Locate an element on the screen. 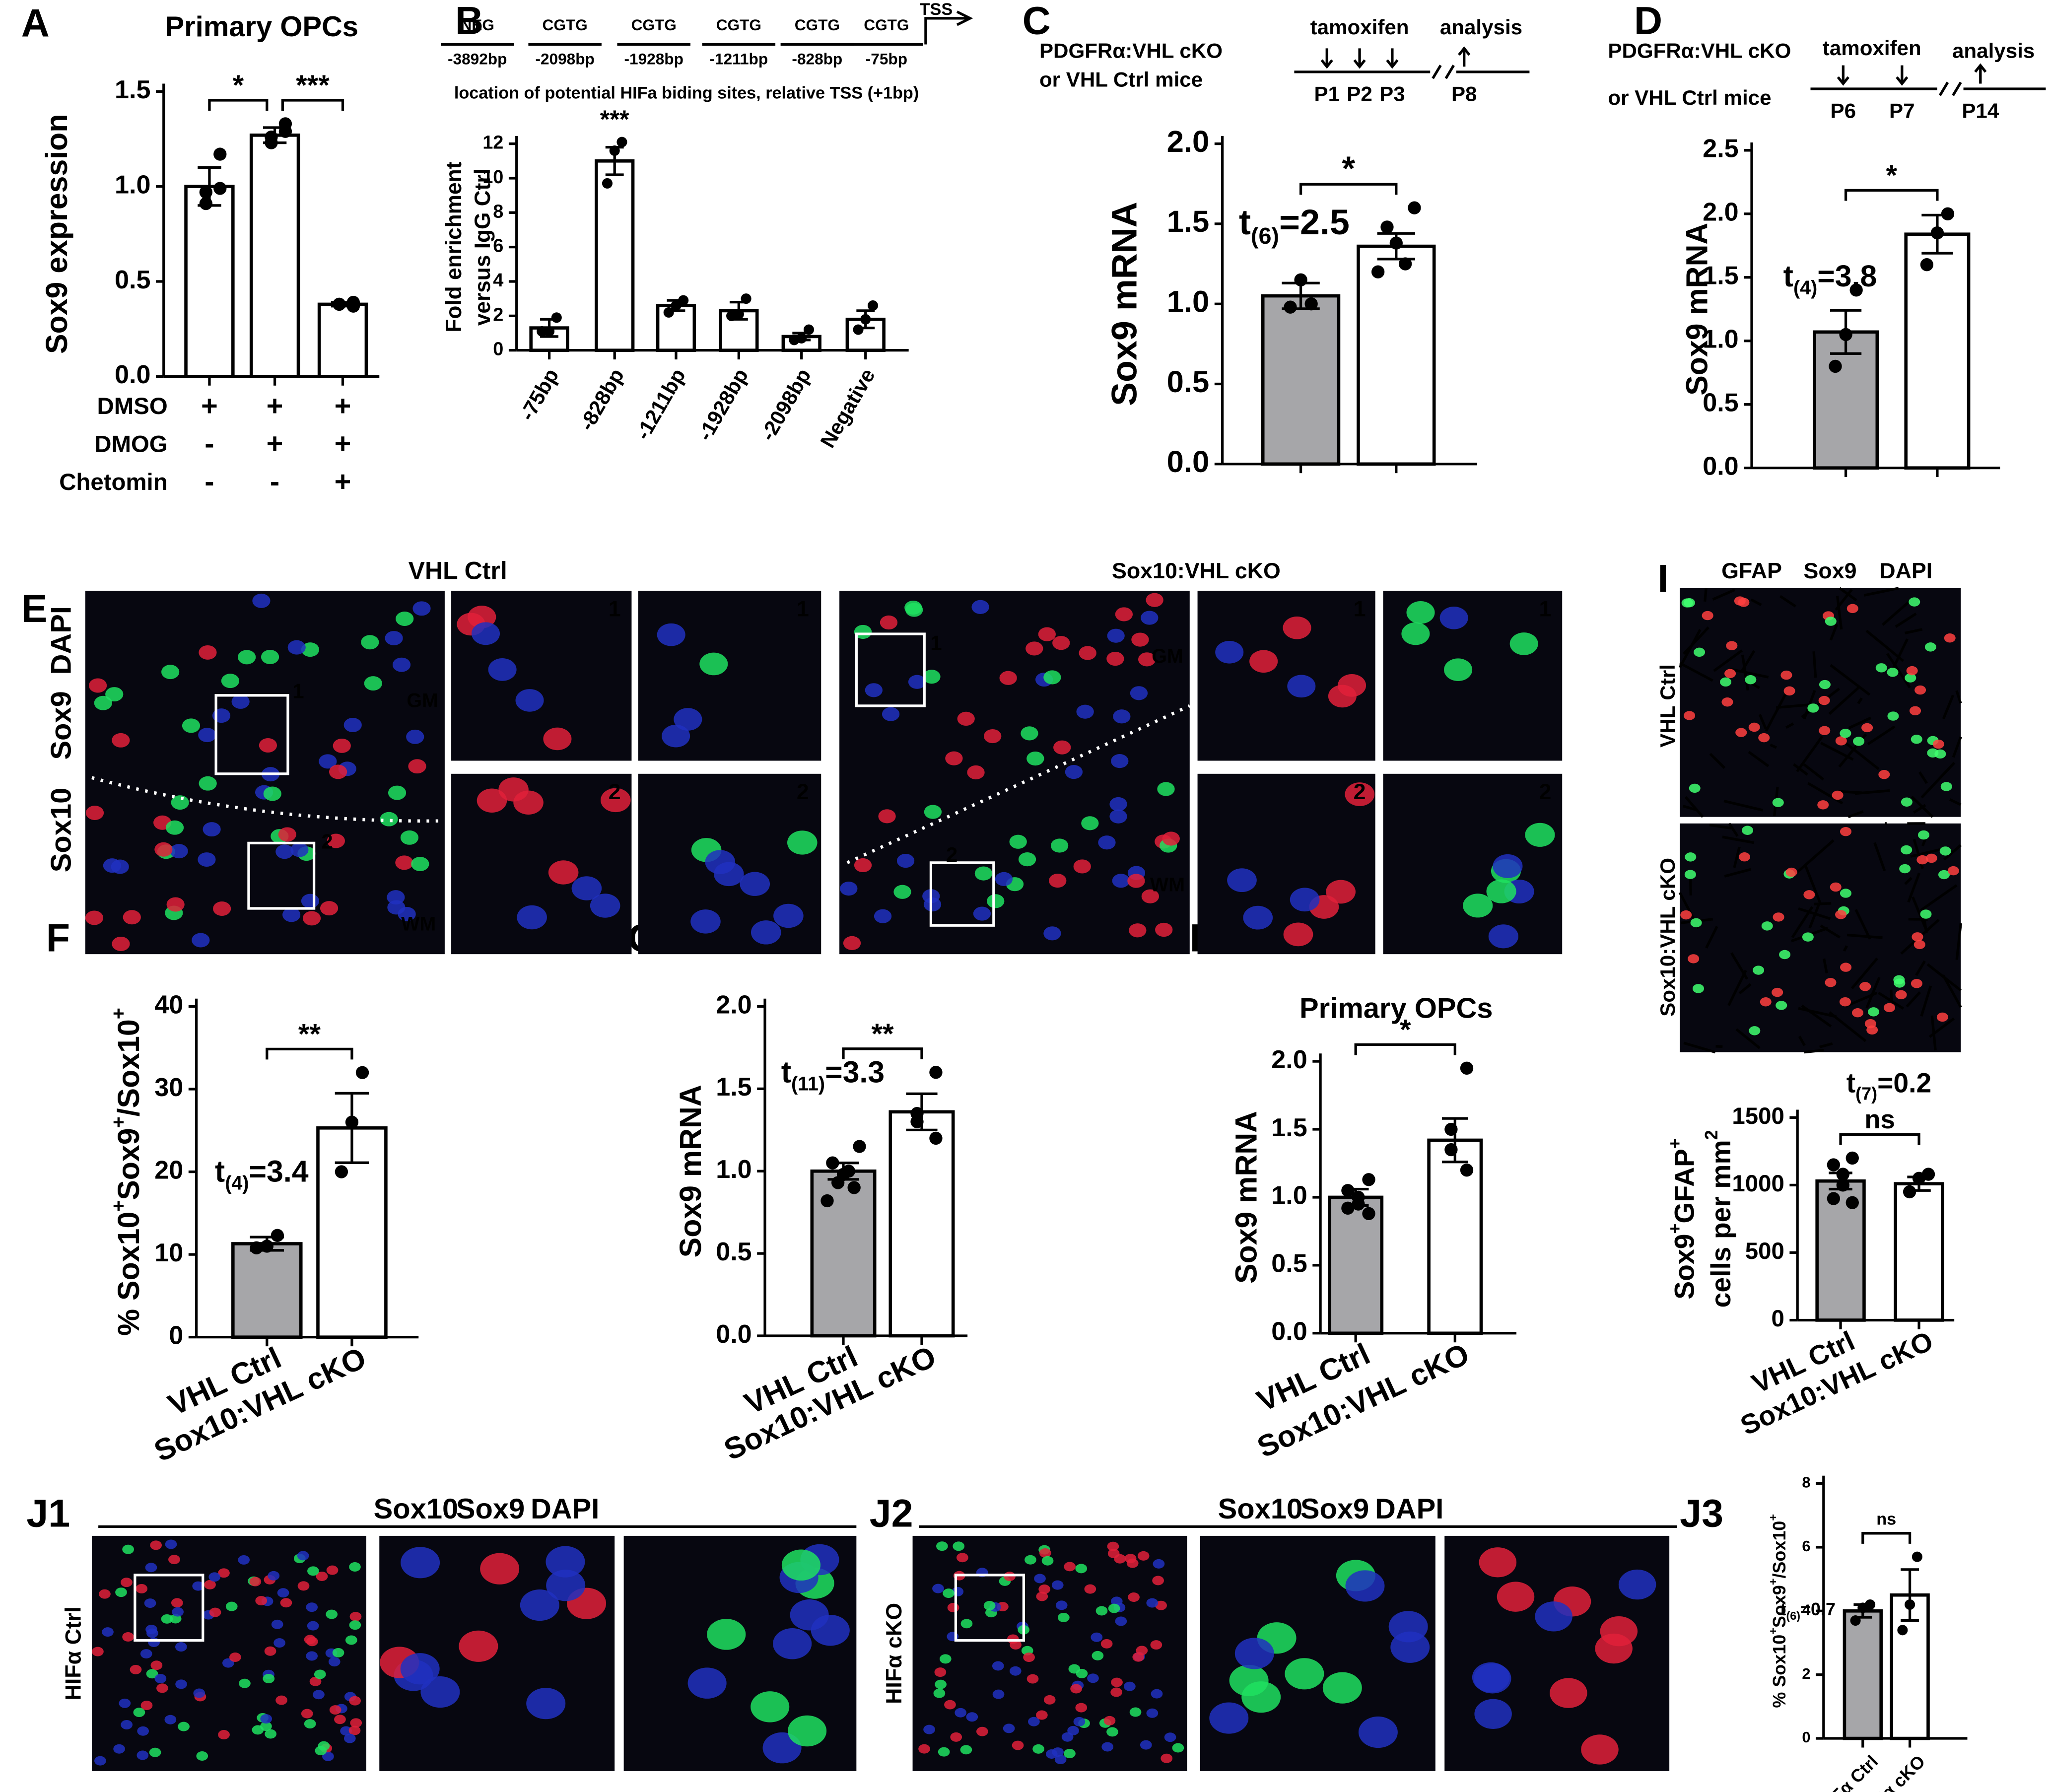 The image size is (2050, 1792). inset-box is located at coordinates (170, 1608).